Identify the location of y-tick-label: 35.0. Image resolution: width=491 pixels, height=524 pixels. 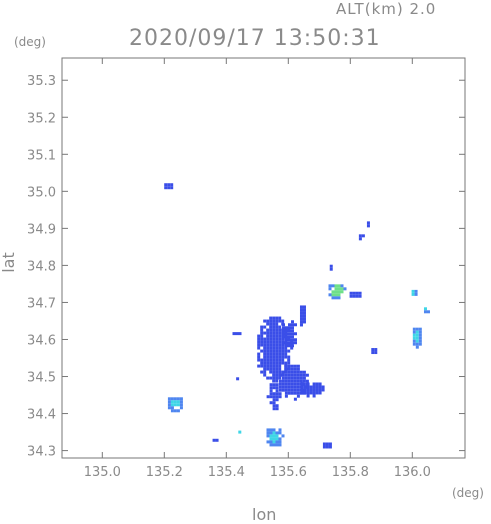
(41, 192).